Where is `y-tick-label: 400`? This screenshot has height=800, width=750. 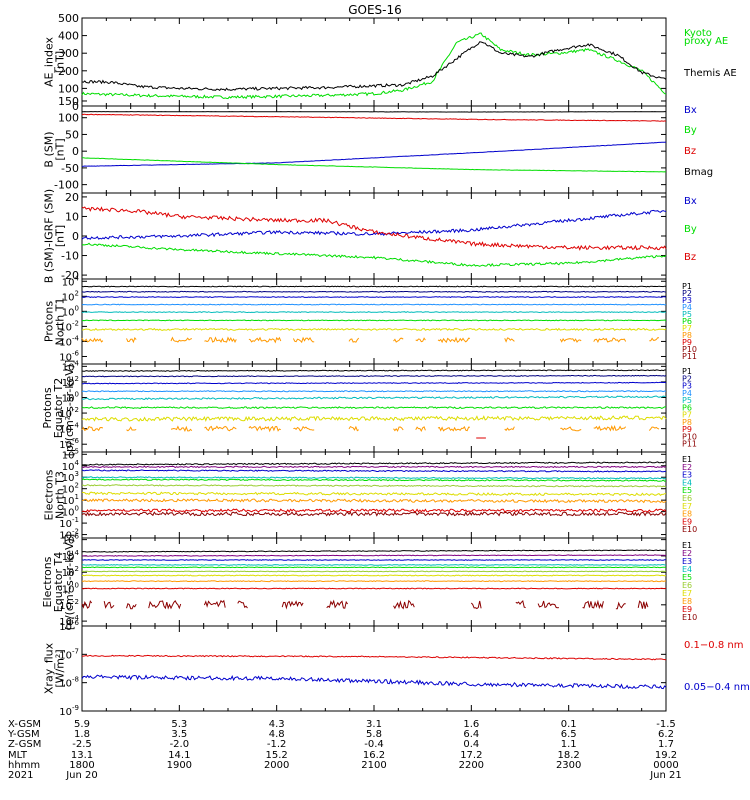 y-tick-label: 400 is located at coordinates (68, 36).